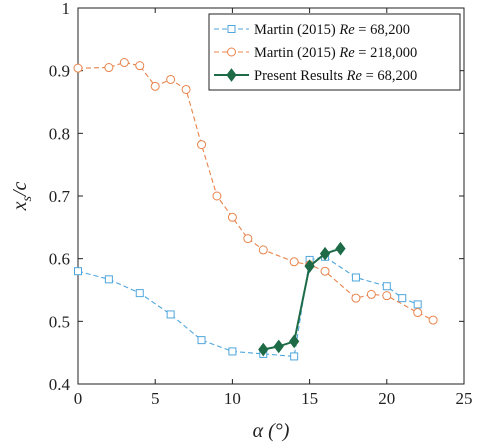 This screenshot has height=448, width=481. I want to click on x-tick-label: 20, so click(386, 398).